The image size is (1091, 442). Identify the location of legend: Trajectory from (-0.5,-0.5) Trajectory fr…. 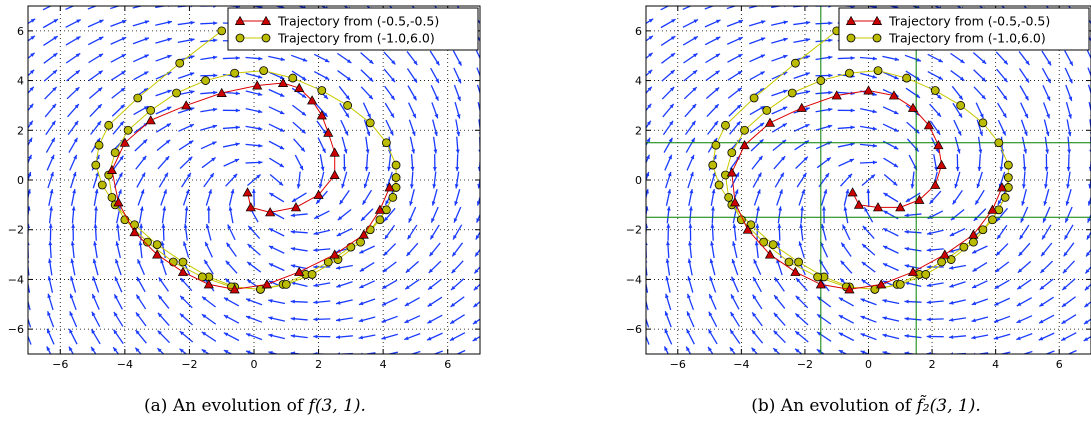
(353, 29).